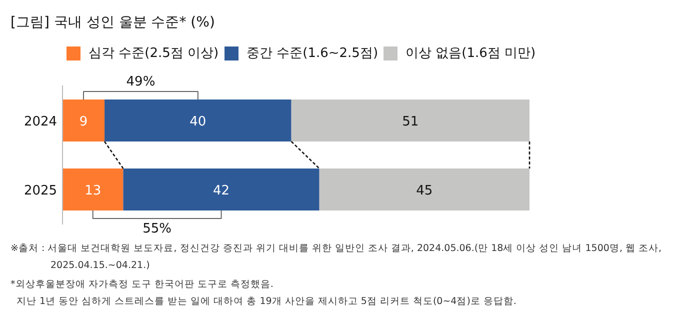 The width and height of the screenshot is (683, 321). I want to click on data-label: 9, so click(83, 122).